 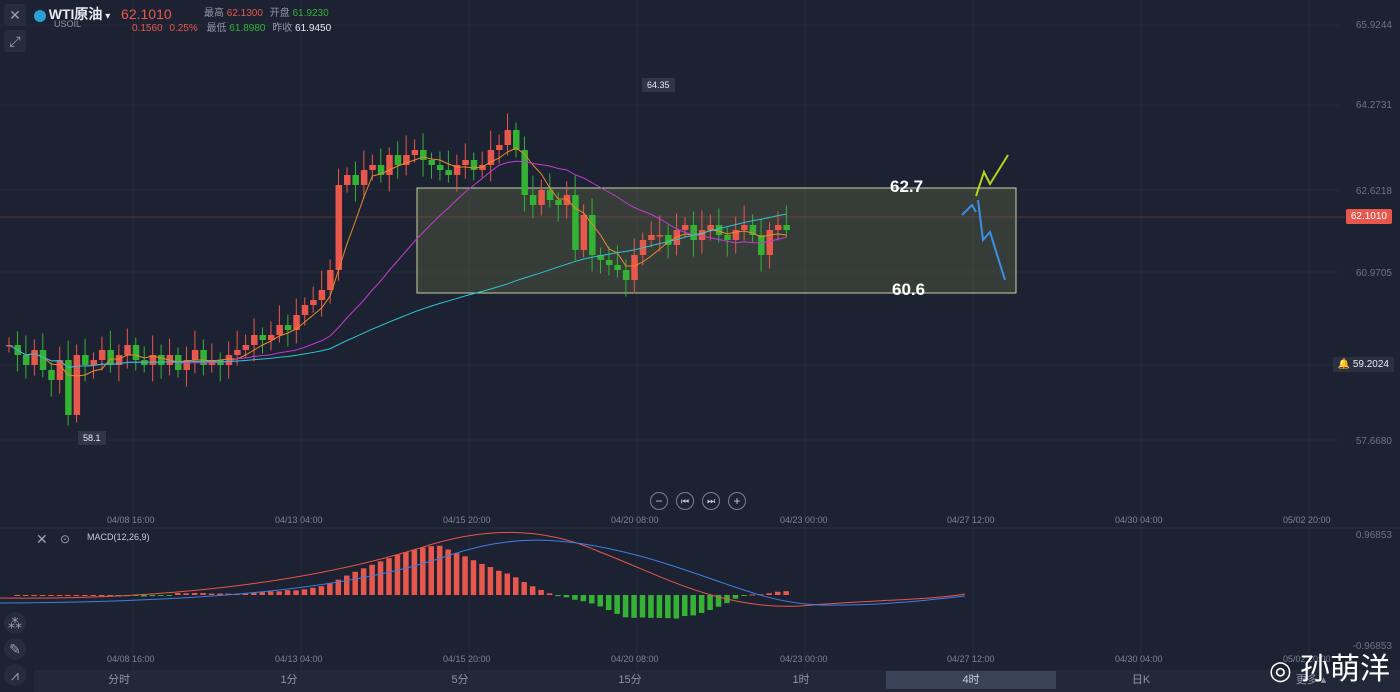 What do you see at coordinates (685, 501) in the screenshot?
I see `rewind-icon: ⏮` at bounding box center [685, 501].